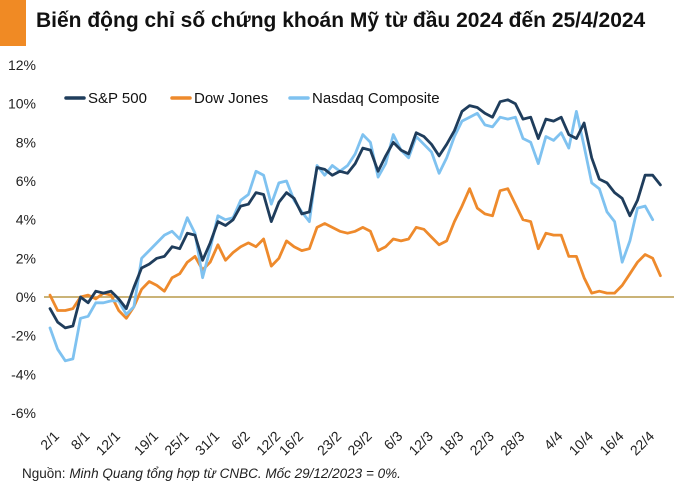  Describe the element at coordinates (26, 220) in the screenshot. I see `y-tick-label: 4%` at that location.